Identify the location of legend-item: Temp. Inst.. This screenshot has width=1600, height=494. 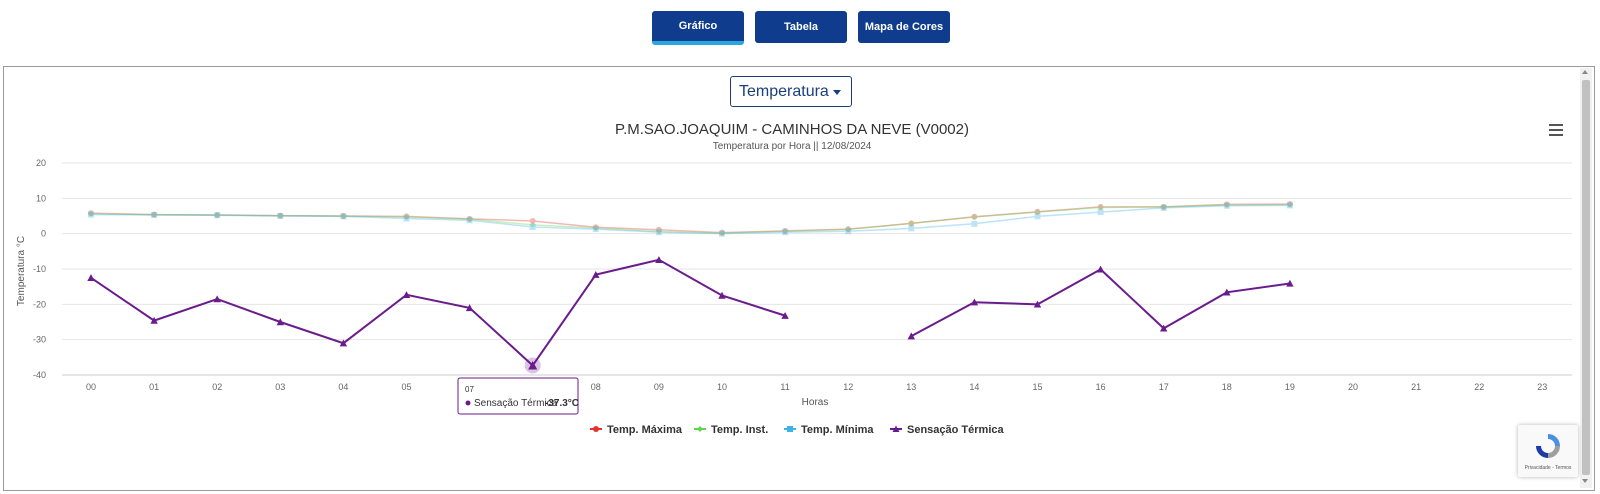
(739, 430).